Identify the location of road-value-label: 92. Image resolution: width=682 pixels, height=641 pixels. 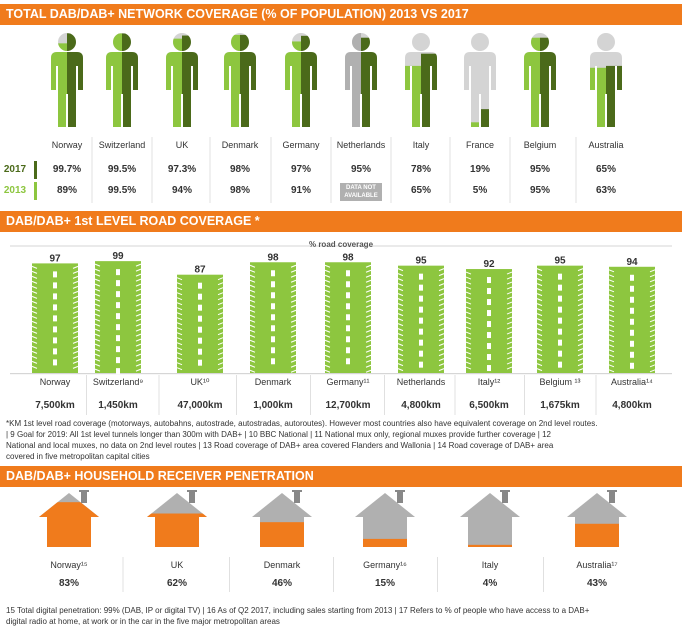
(489, 264).